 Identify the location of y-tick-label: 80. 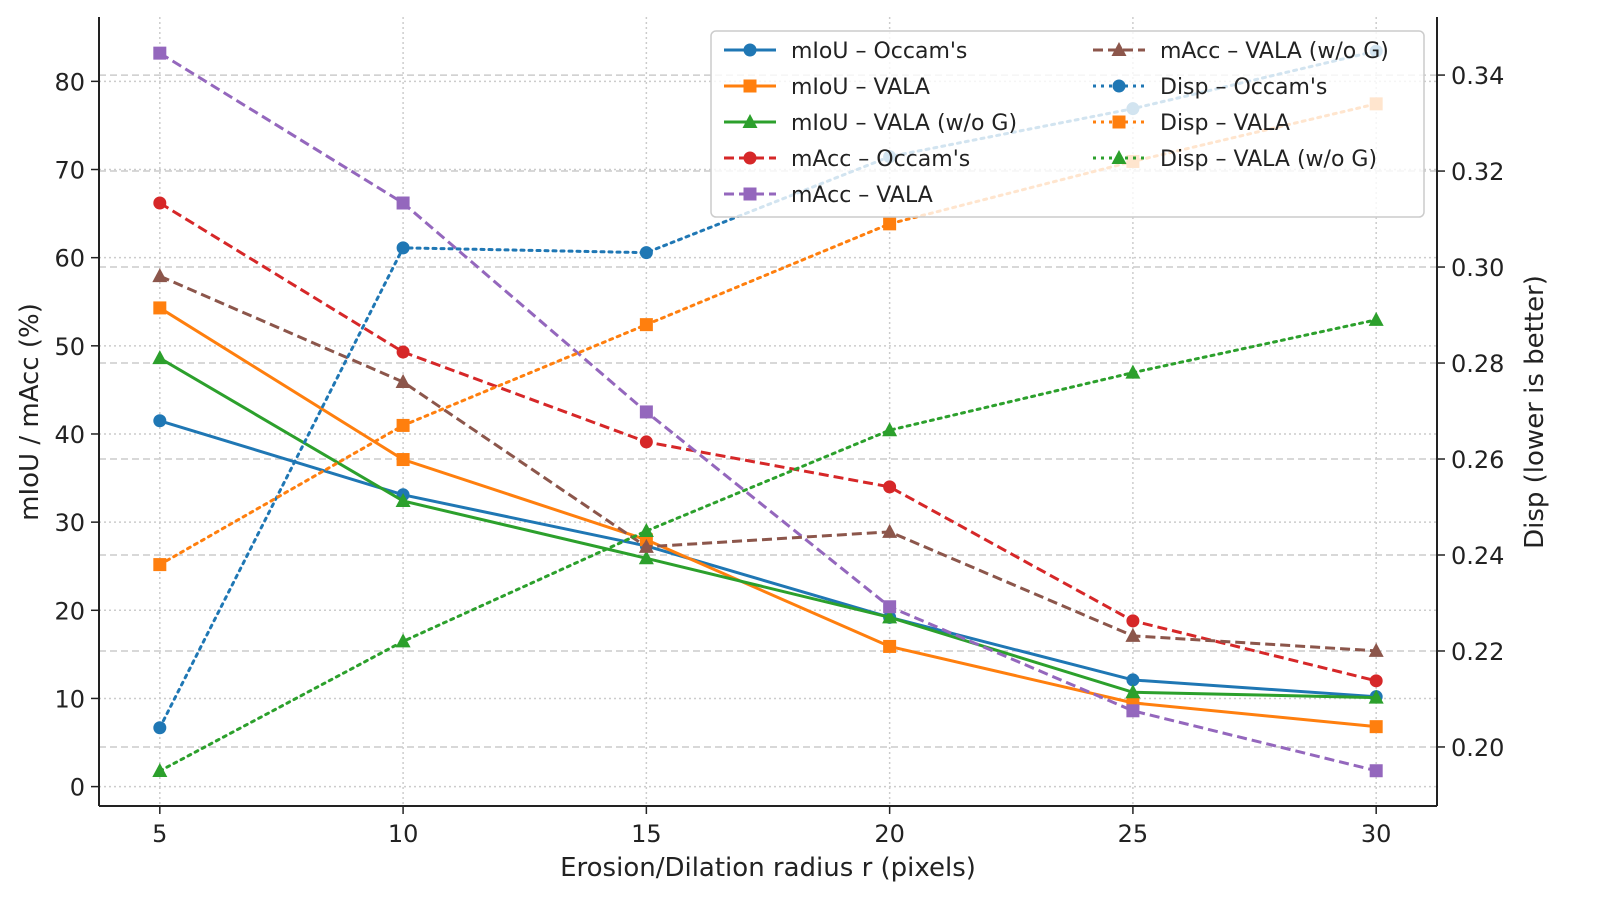
(69, 82).